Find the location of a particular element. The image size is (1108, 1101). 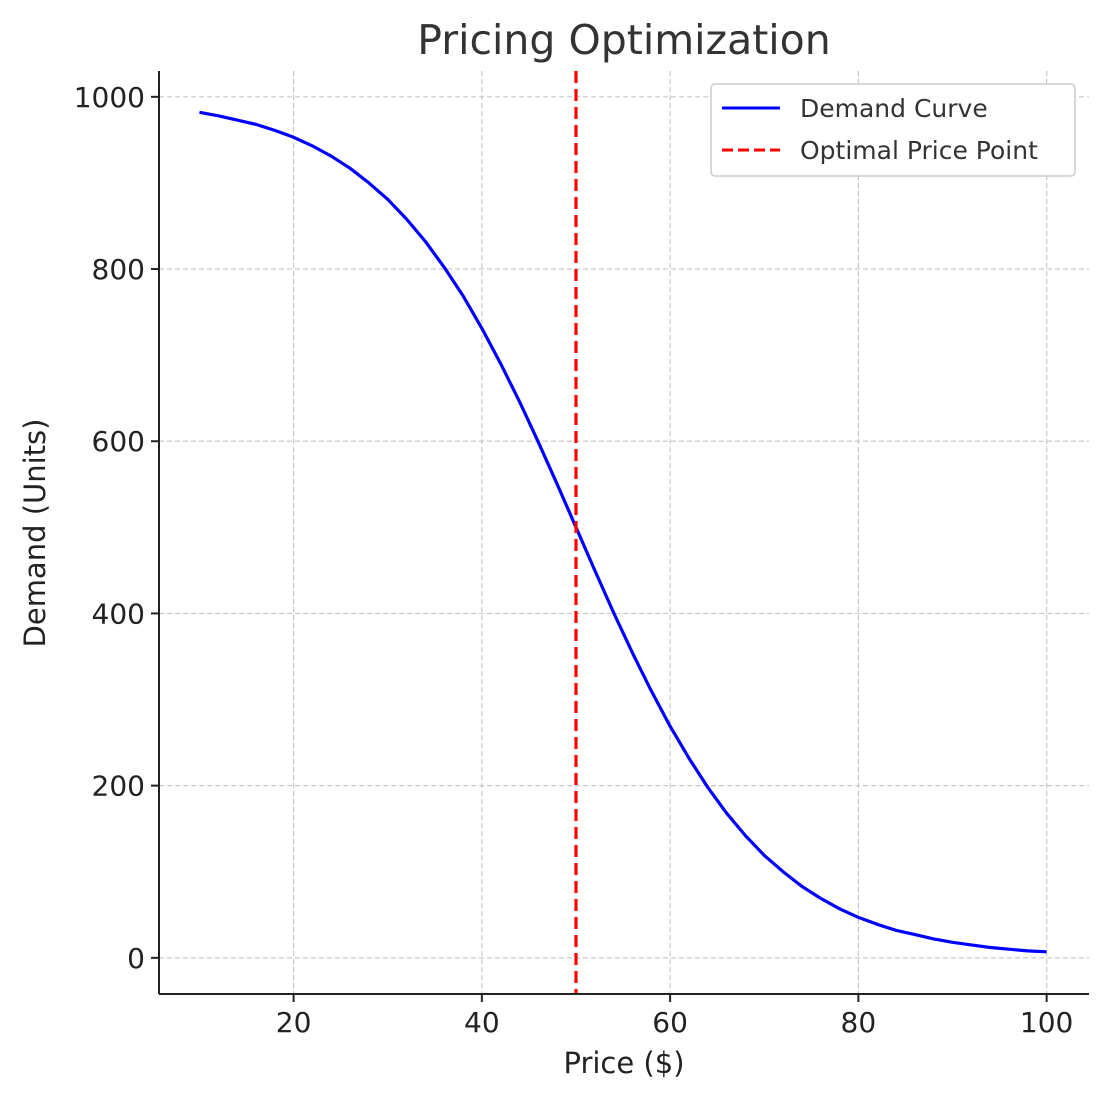

x-tick-label: 40 is located at coordinates (482, 1022).